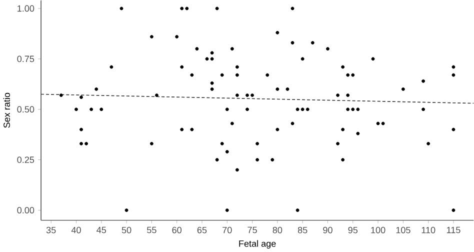 This screenshot has height=252, width=474. Describe the element at coordinates (25, 160) in the screenshot. I see `y-tick-label: 0.25` at that location.